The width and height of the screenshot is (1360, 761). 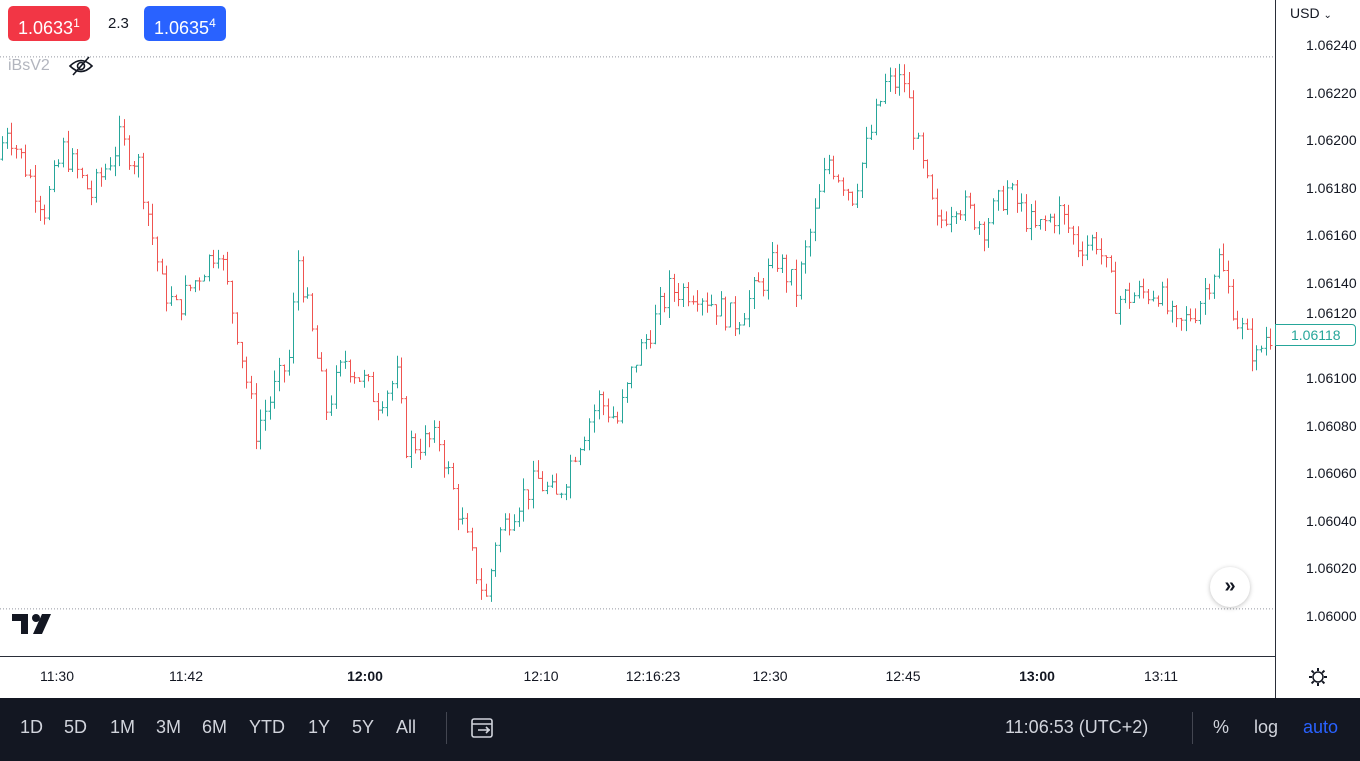 What do you see at coordinates (406, 727) in the screenshot?
I see `range-button-all: All` at bounding box center [406, 727].